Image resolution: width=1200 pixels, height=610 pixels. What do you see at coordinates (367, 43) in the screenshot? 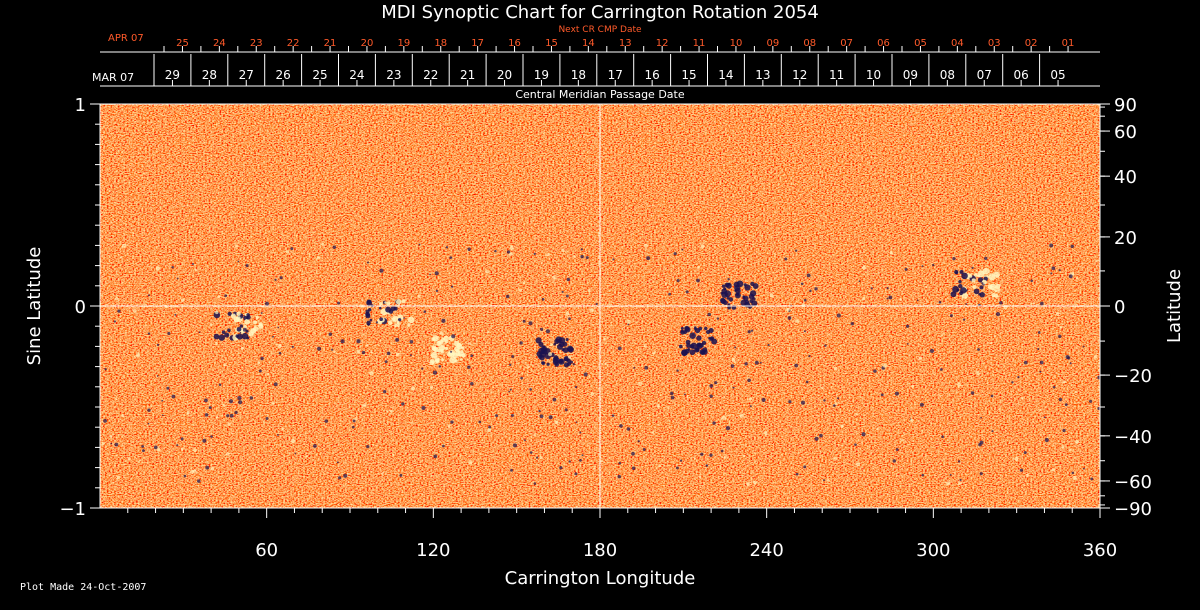
I see `next-cr-day-label: 20` at bounding box center [367, 43].